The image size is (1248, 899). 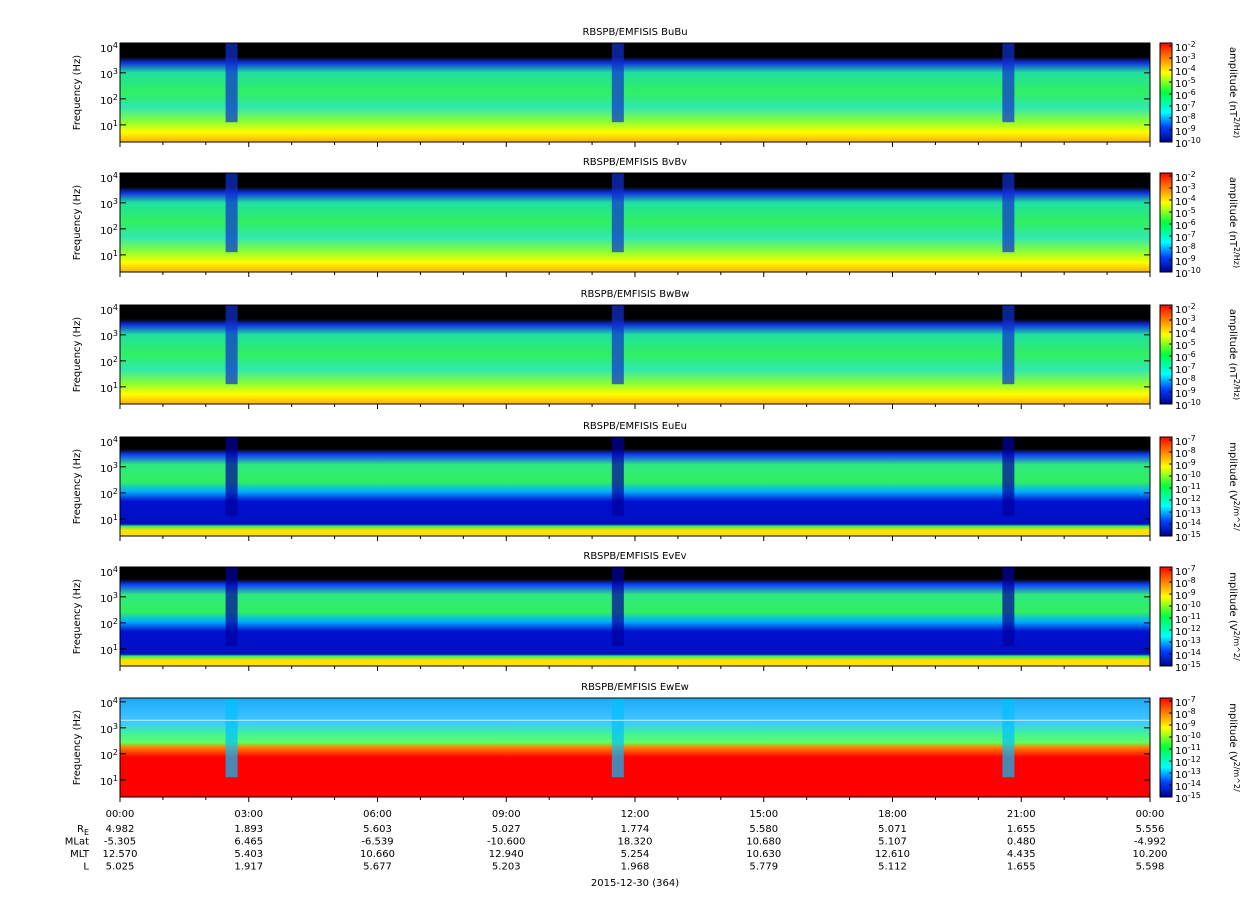 What do you see at coordinates (377, 867) in the screenshot?
I see `ephemeris-value: 5.677` at bounding box center [377, 867].